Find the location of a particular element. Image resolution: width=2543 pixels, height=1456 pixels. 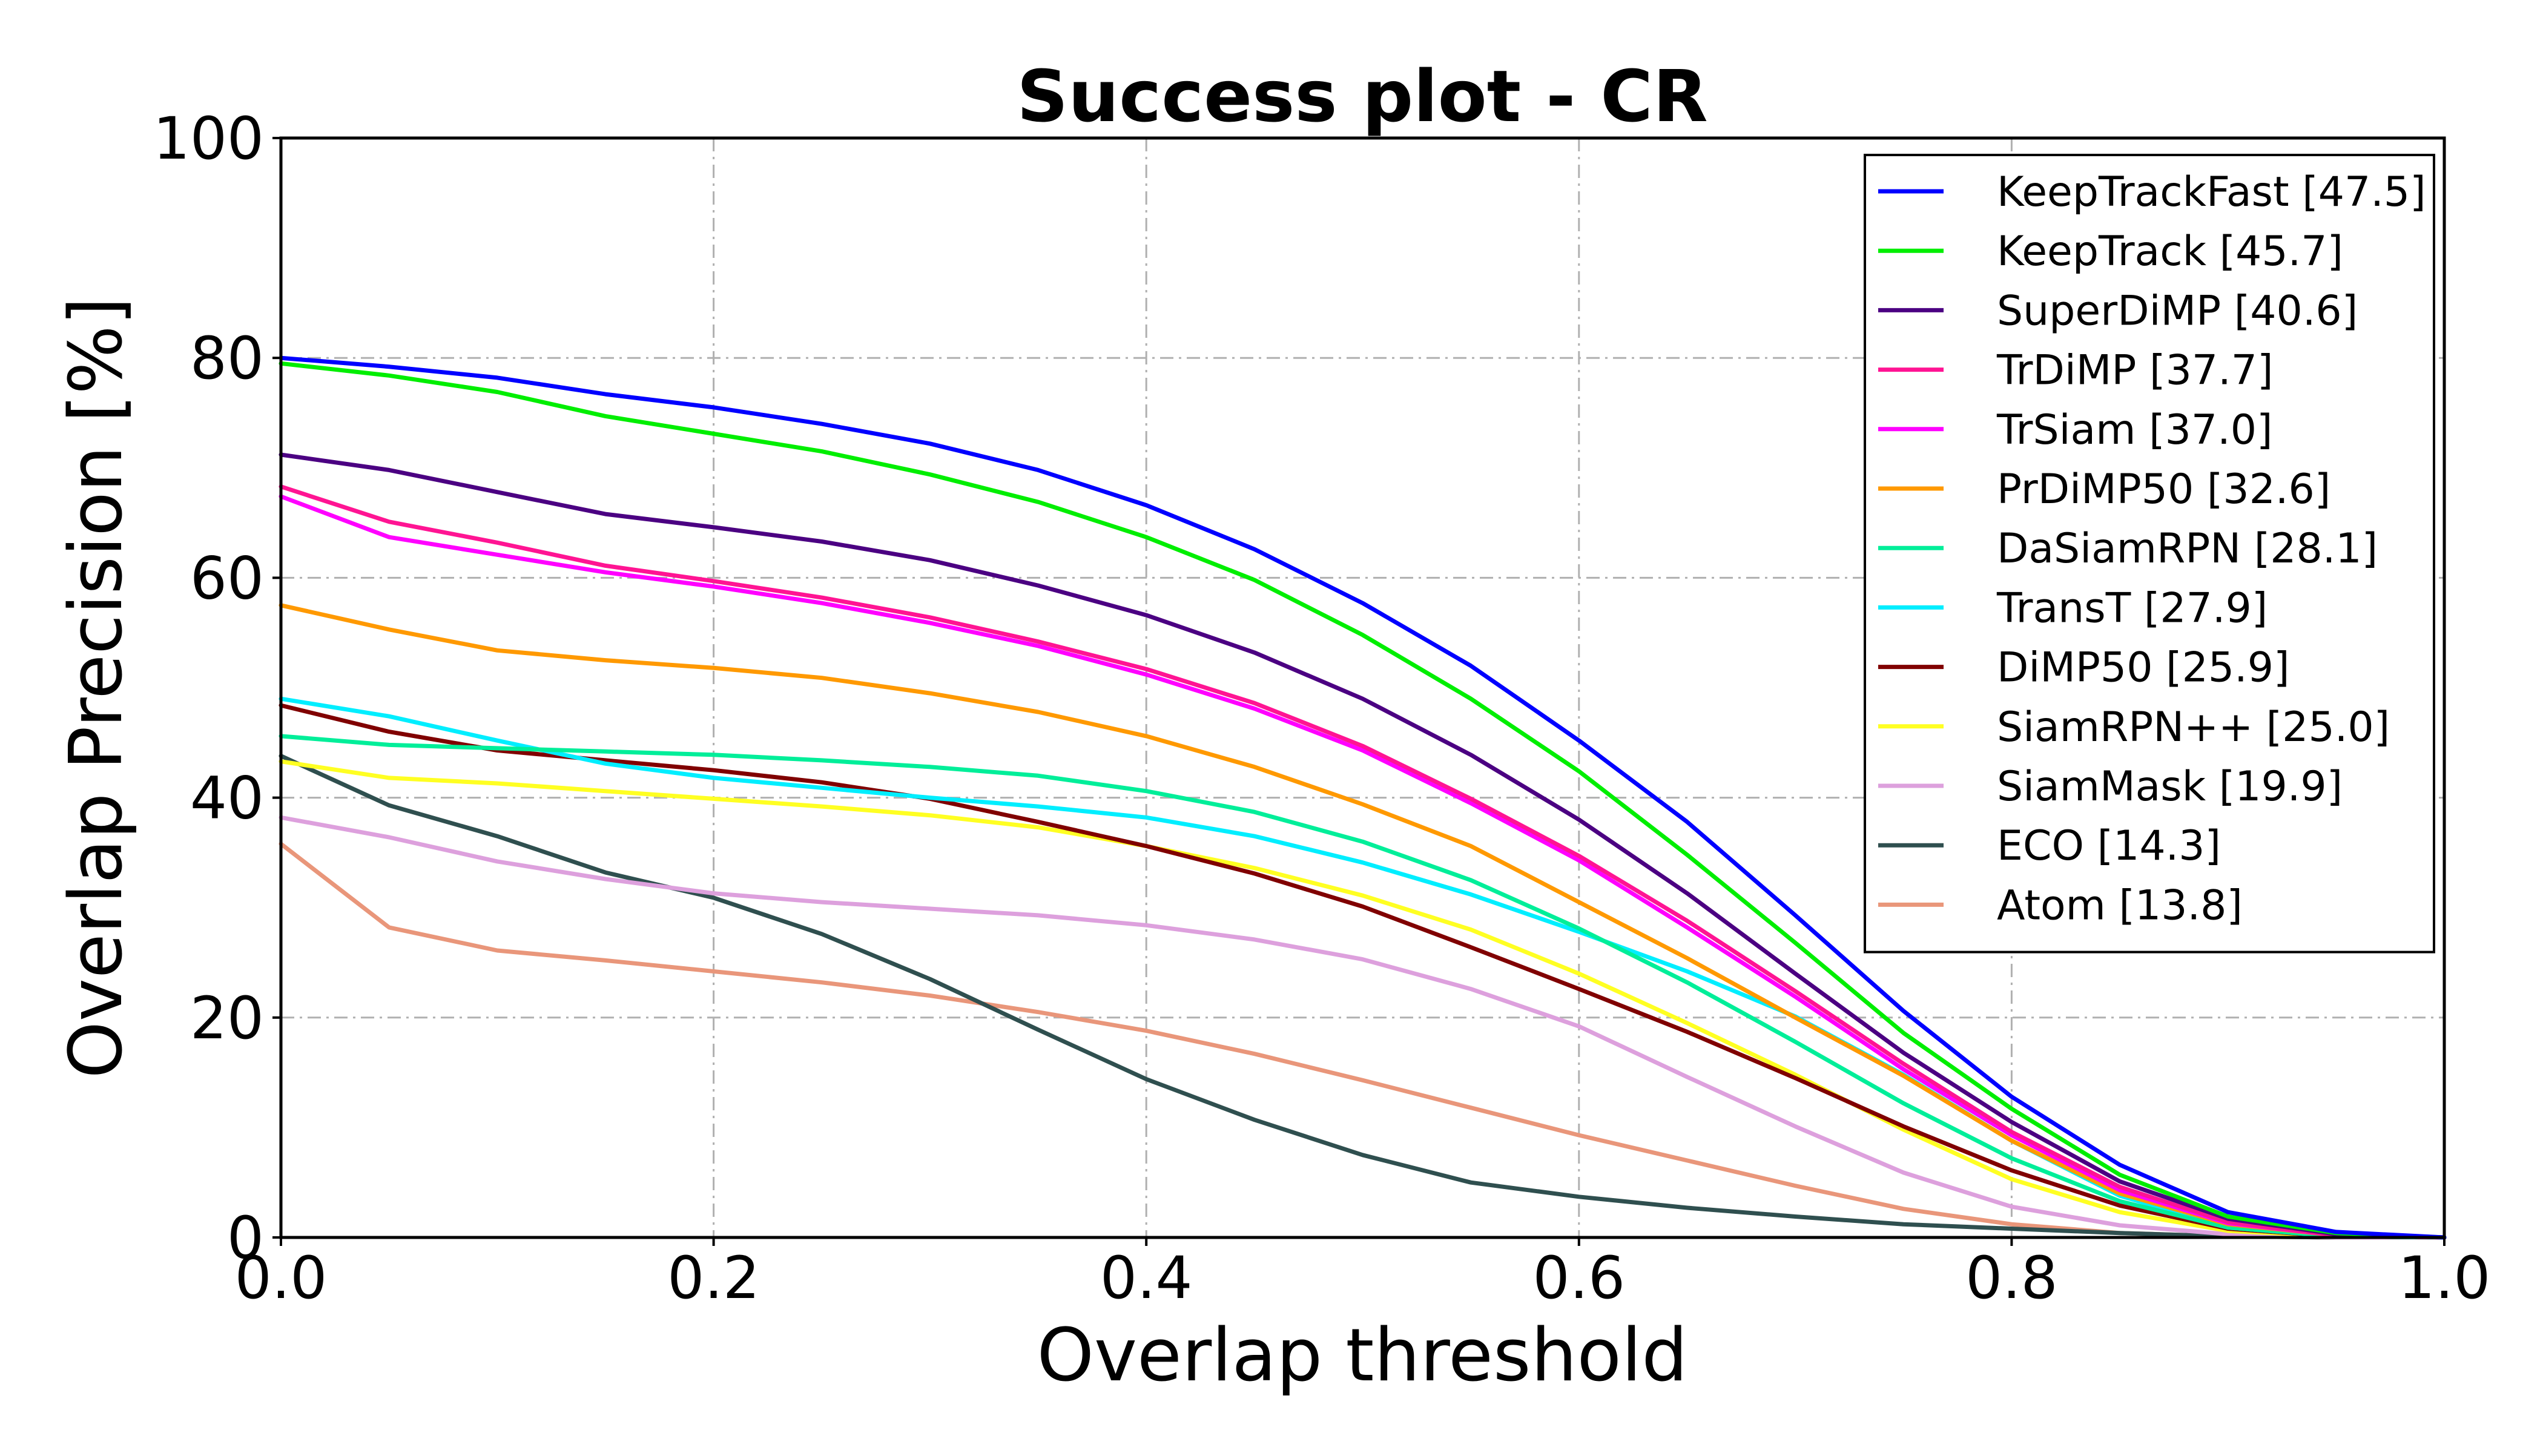

legend-entry-label: ECO [14.3] is located at coordinates (2109, 846).